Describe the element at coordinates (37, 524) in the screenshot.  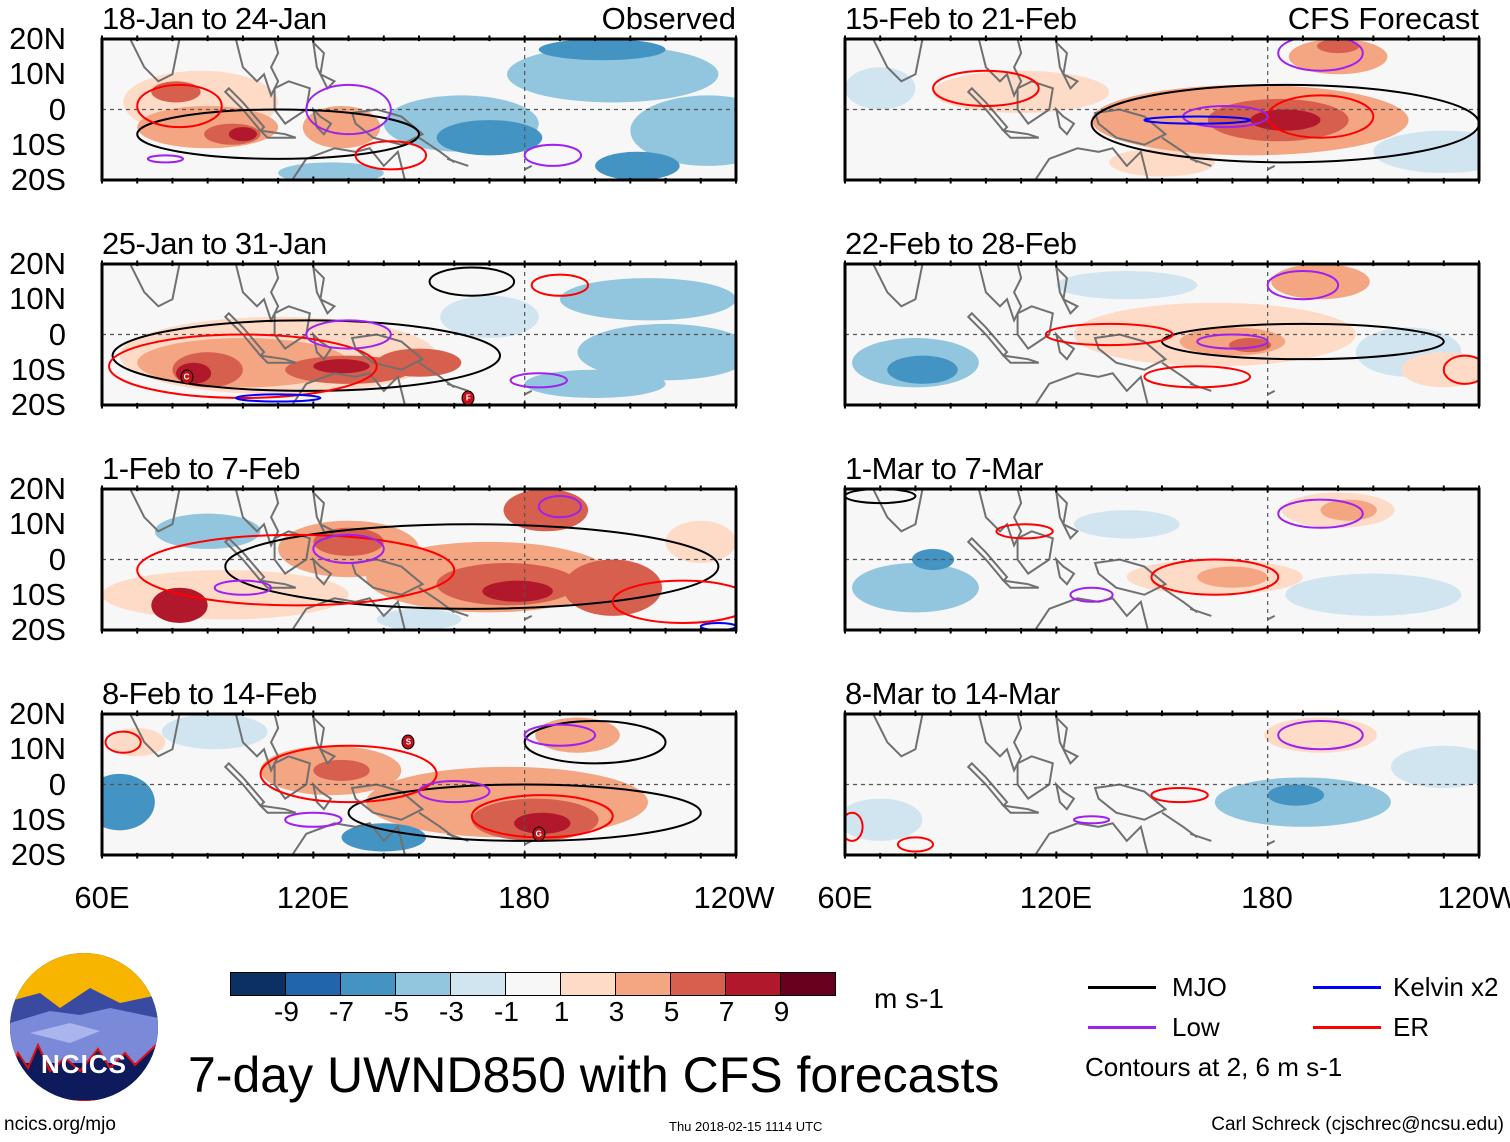
I see `lat-label: 10N` at that location.